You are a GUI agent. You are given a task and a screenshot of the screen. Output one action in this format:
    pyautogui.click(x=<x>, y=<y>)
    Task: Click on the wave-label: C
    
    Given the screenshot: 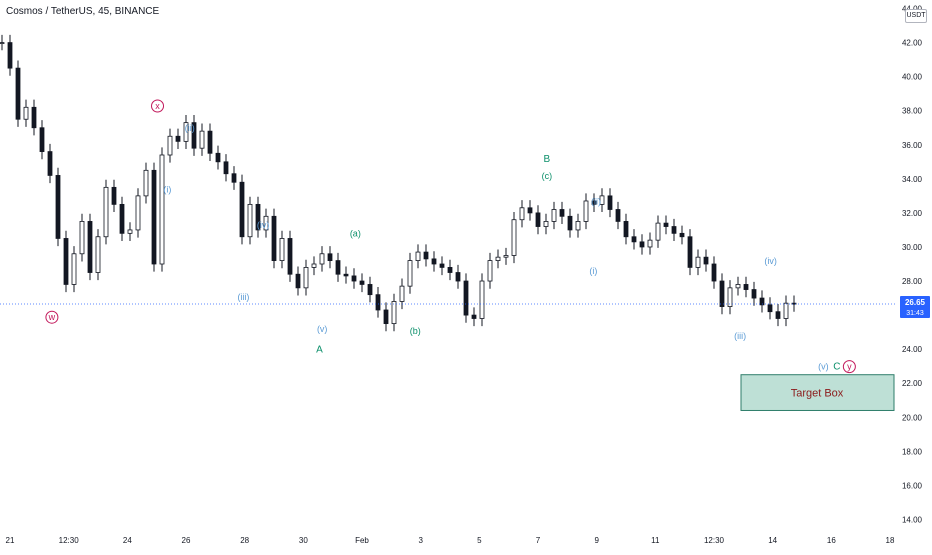 What is the action you would take?
    pyautogui.click(x=836, y=367)
    